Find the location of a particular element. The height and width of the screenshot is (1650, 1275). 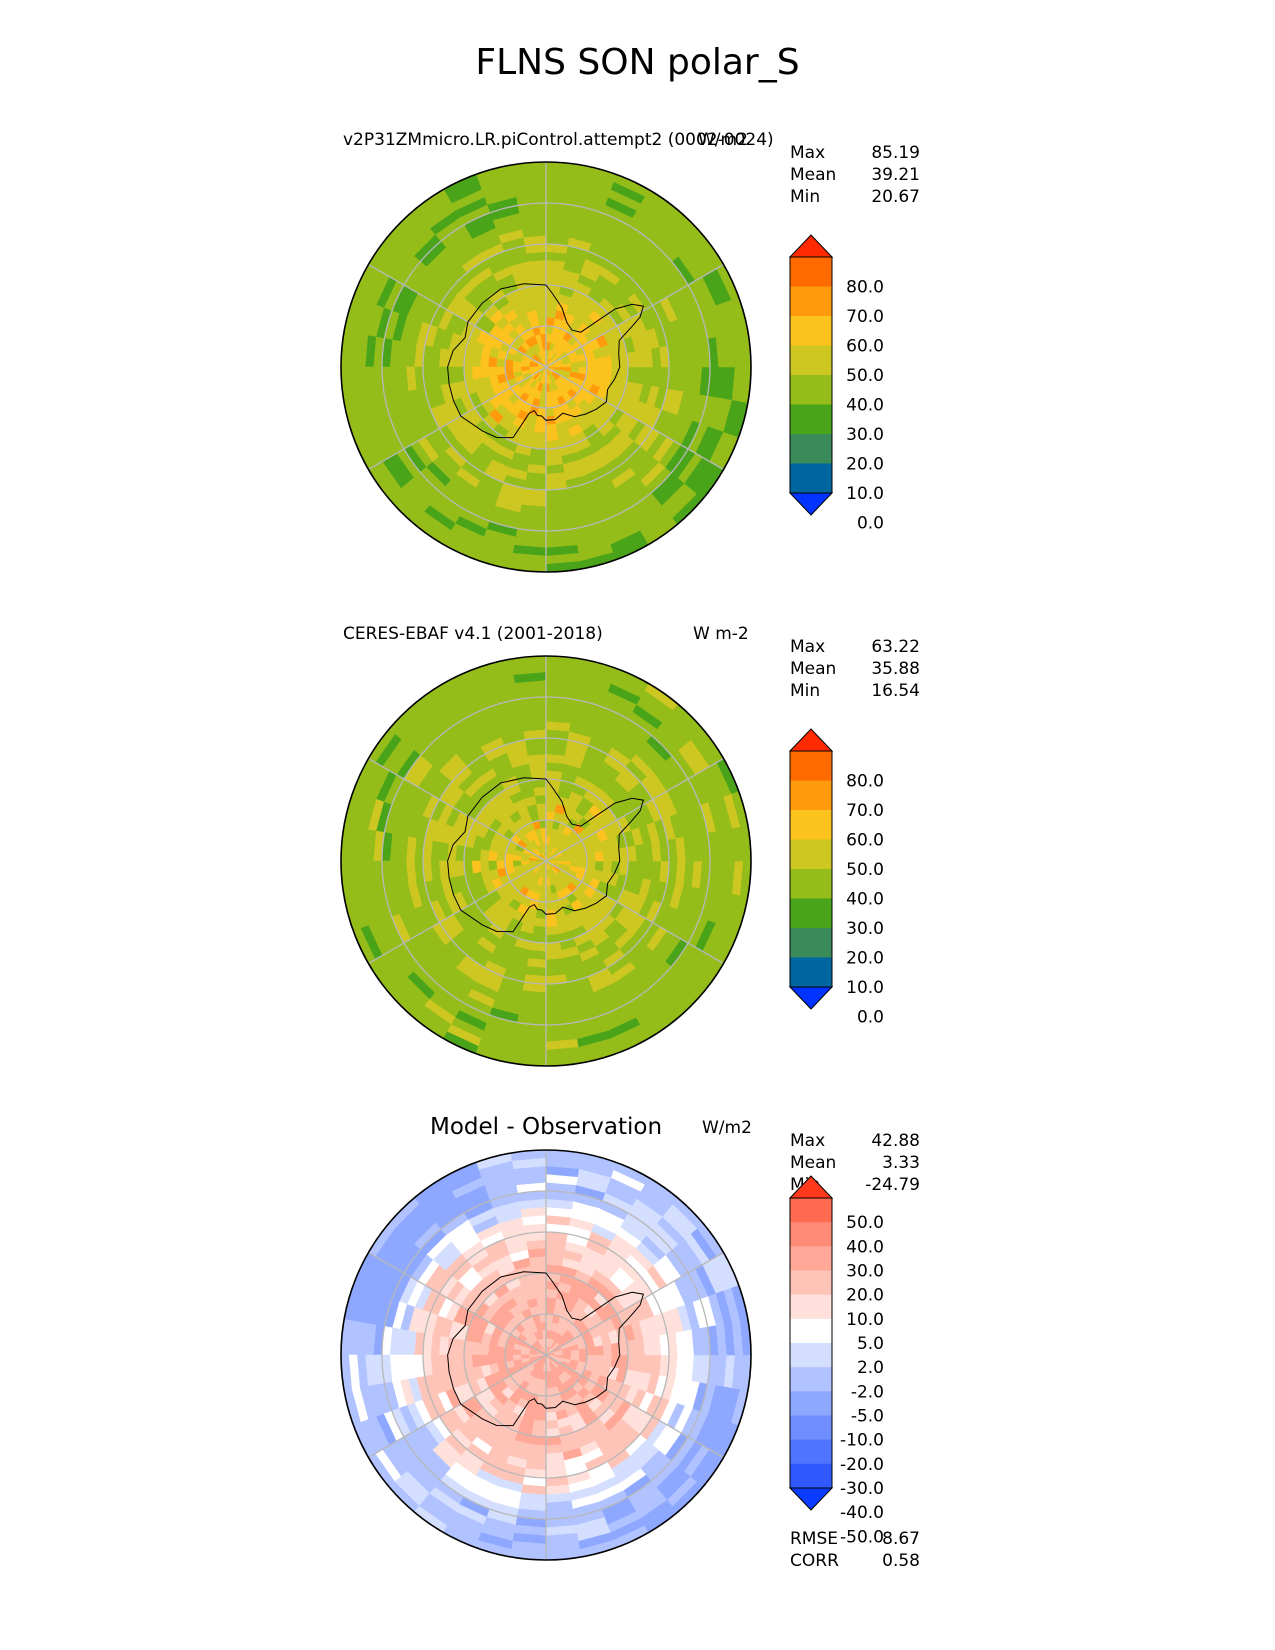

colorbar-tick-label: 20.0 is located at coordinates (865, 465).